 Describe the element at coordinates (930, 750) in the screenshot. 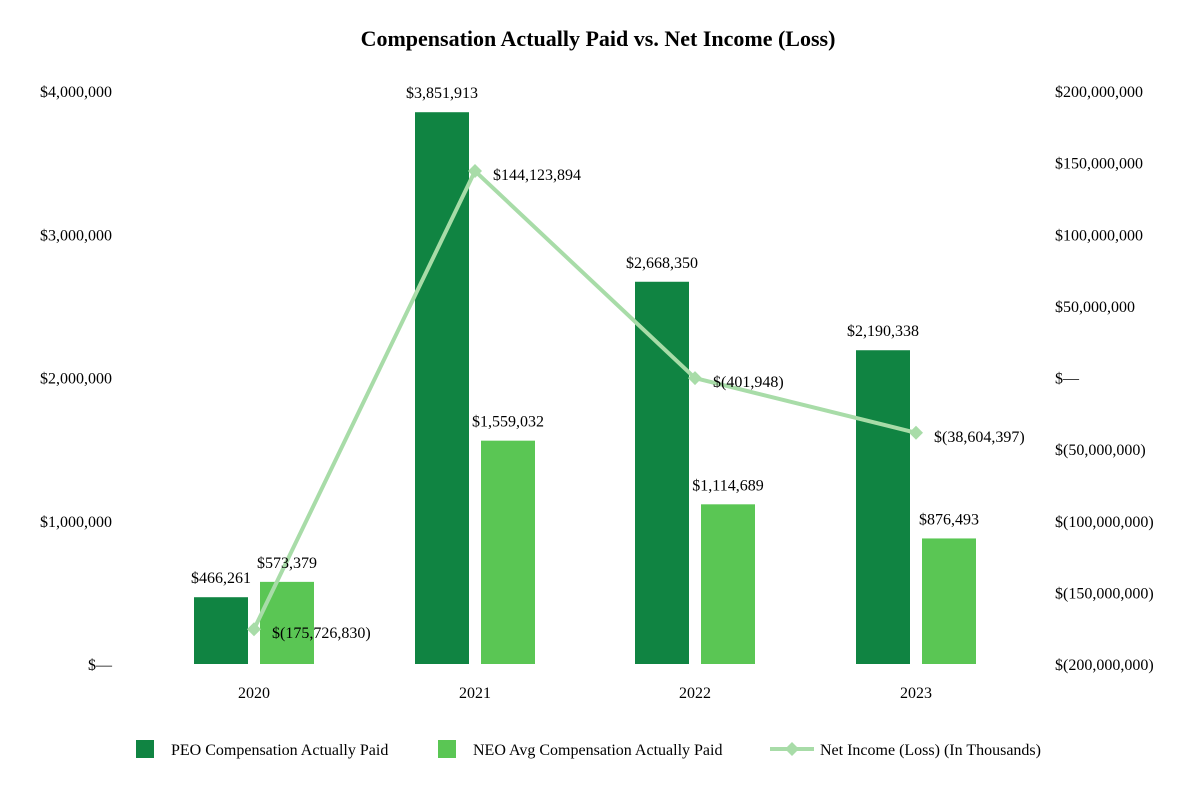

I see `legend-label: Net Income (Loss) (In Thousands)` at that location.